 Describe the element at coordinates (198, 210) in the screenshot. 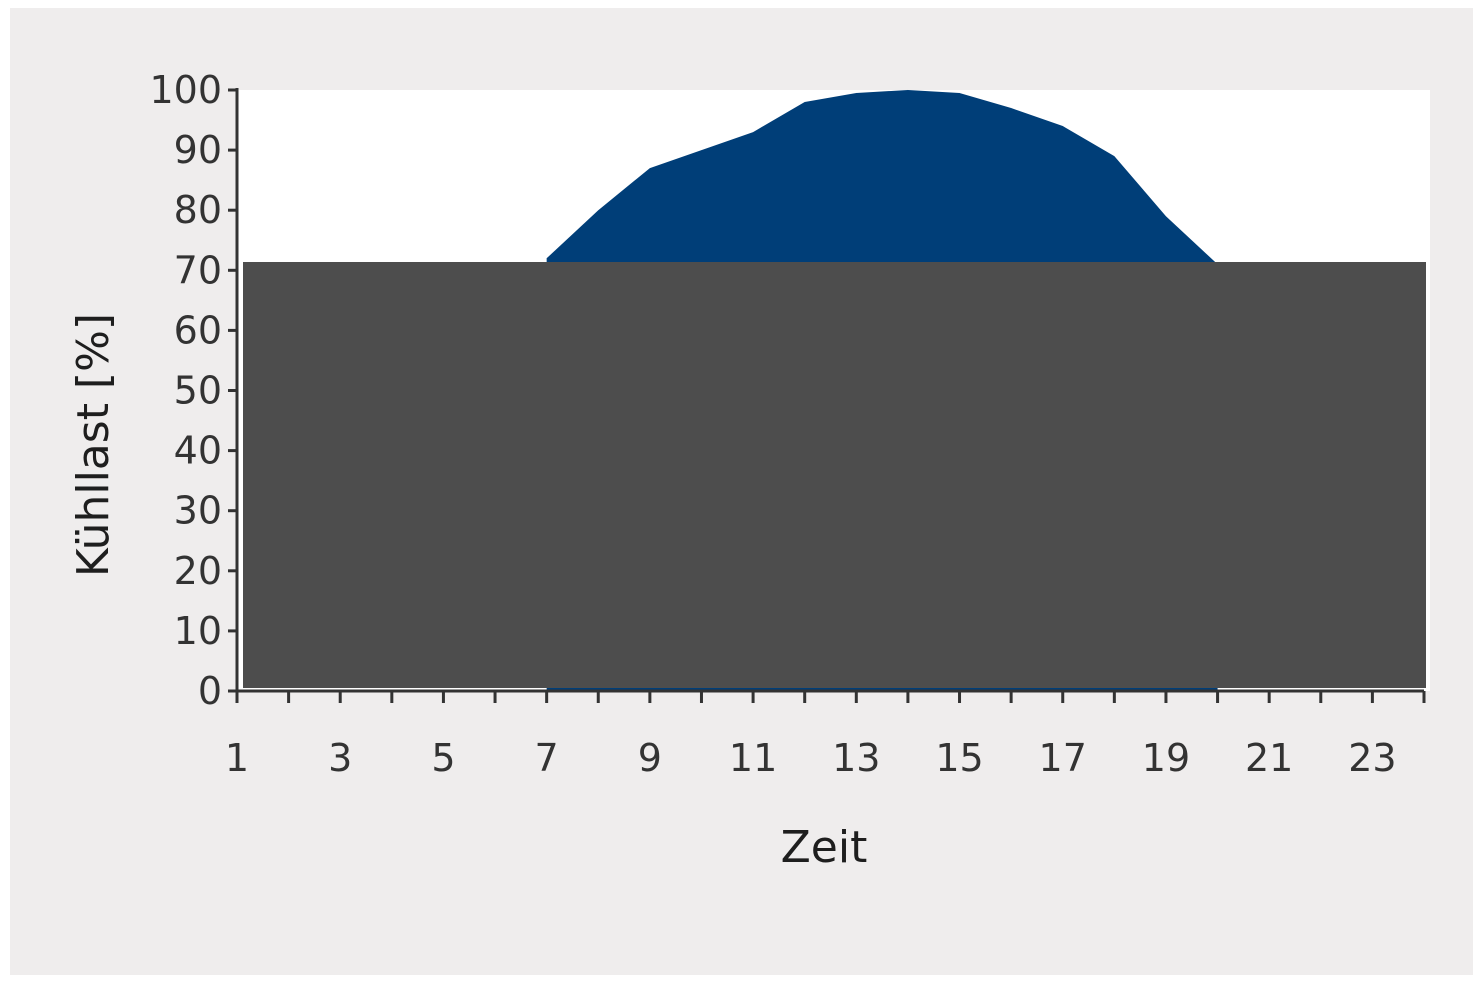

I see `y-tick-label: 80` at that location.